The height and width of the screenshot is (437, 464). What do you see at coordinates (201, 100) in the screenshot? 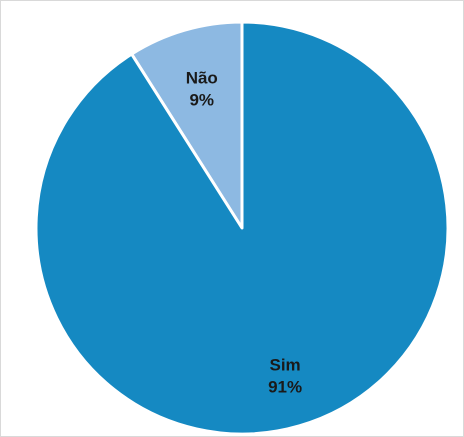
I see `slice-value-label-n-o: 9%` at bounding box center [201, 100].